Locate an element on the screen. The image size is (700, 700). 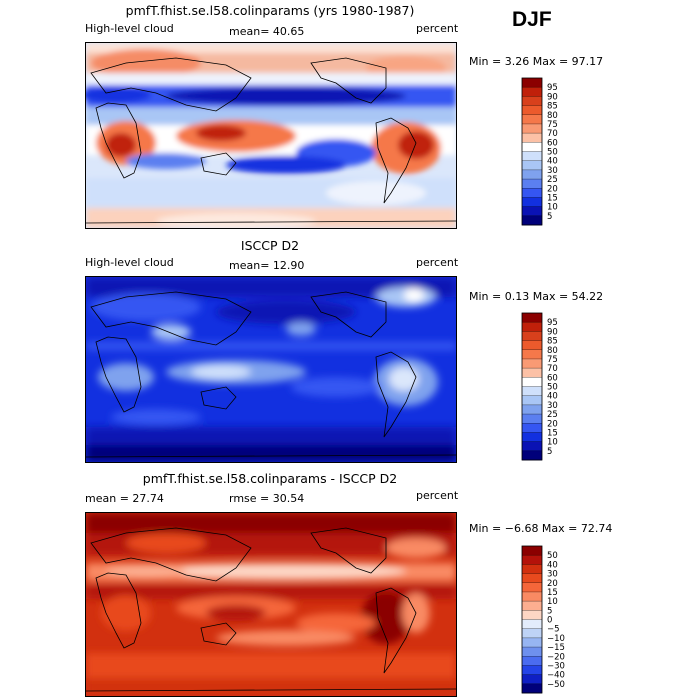
panel3-map is located at coordinates (271, 604).